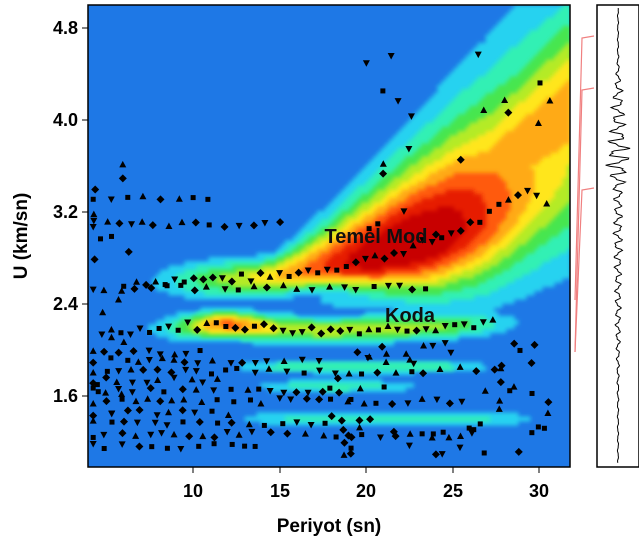 The height and width of the screenshot is (550, 639). What do you see at coordinates (65, 396) in the screenshot?
I see `y-tick-label: 1.6` at bounding box center [65, 396].